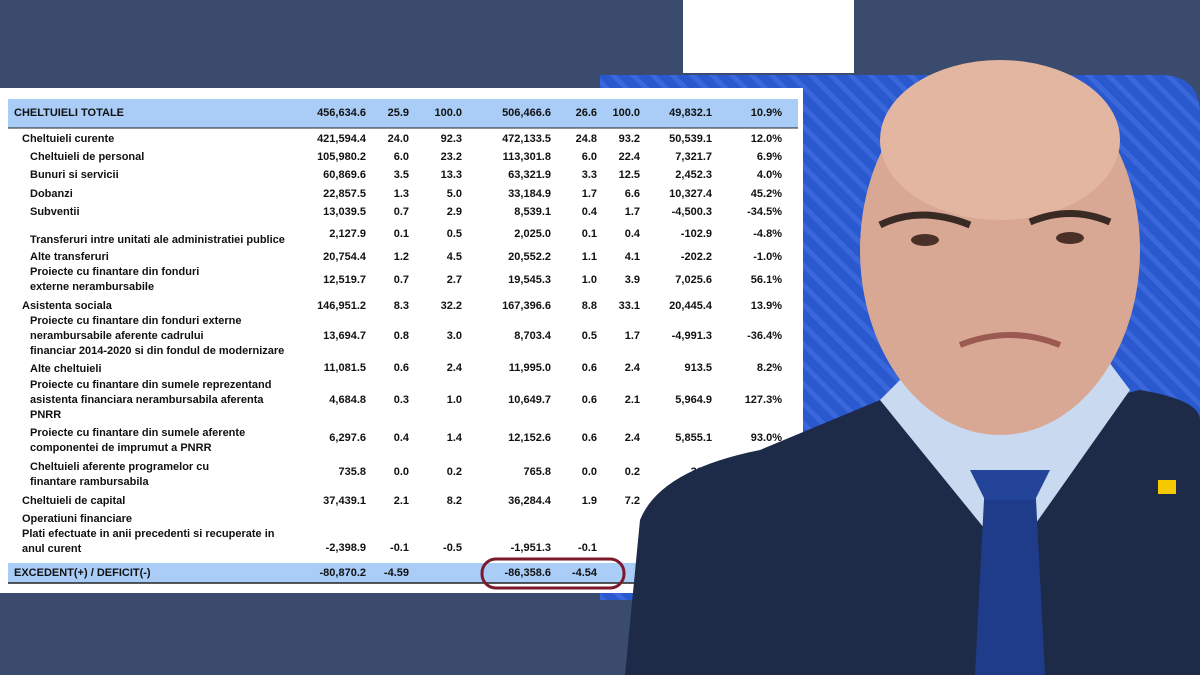 This screenshot has width=1200, height=680. I want to click on cell: 146,951.2, so click(341, 306).